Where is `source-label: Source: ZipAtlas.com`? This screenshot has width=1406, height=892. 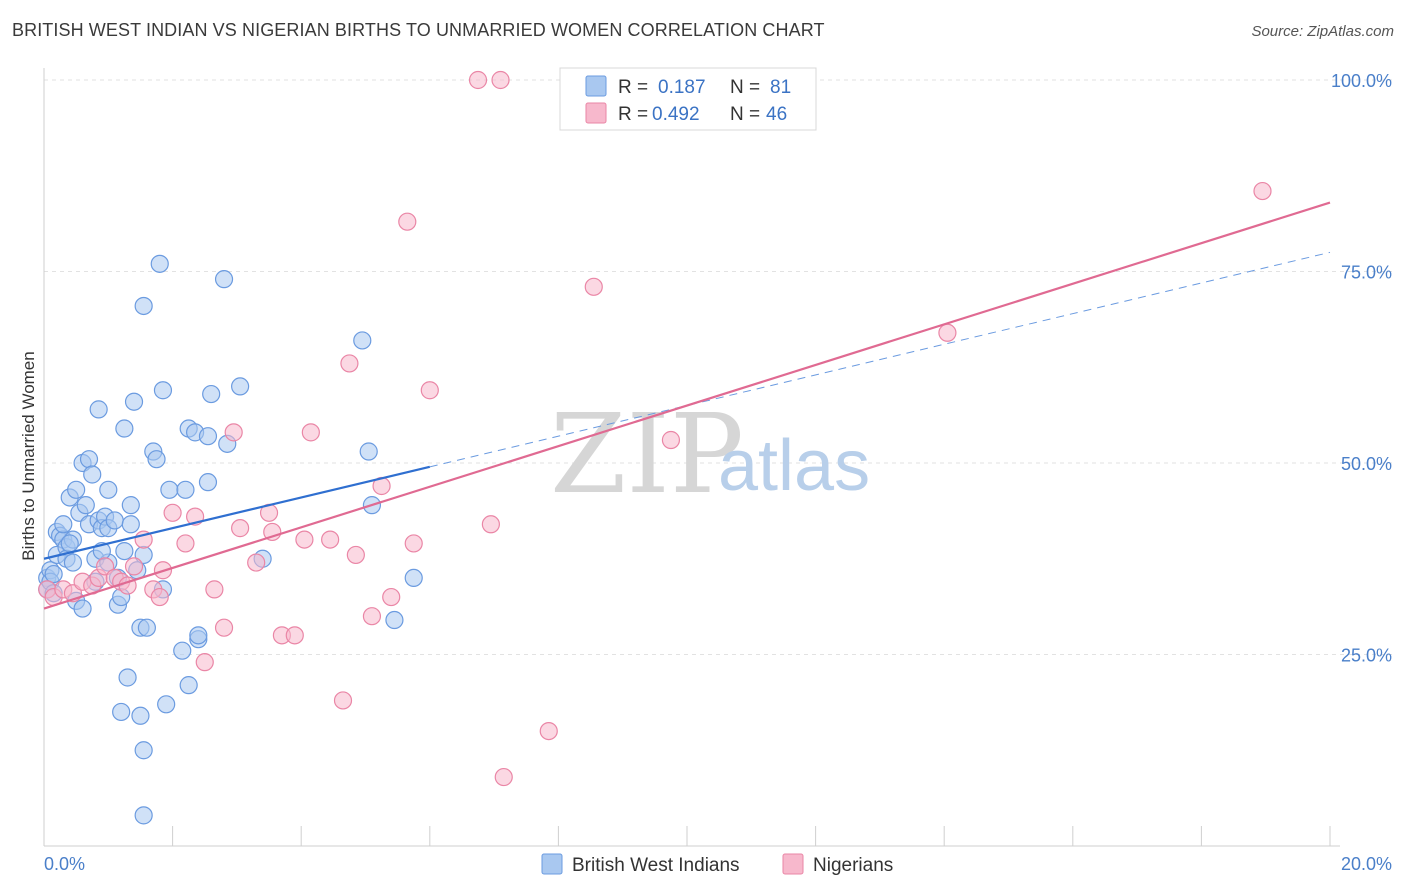 source-label: Source: ZipAtlas.com is located at coordinates (1322, 31).